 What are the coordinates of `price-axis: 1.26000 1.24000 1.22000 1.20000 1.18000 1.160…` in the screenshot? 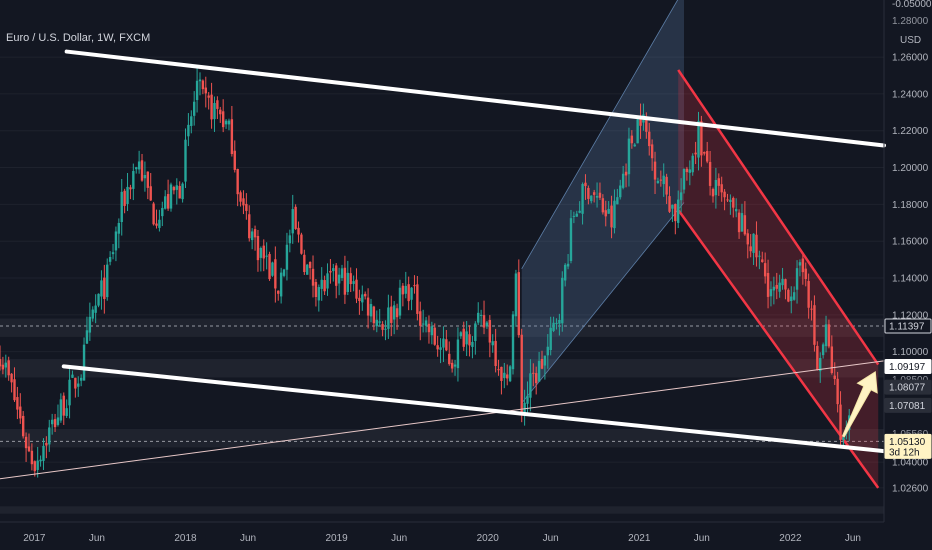 It's located at (907, 275).